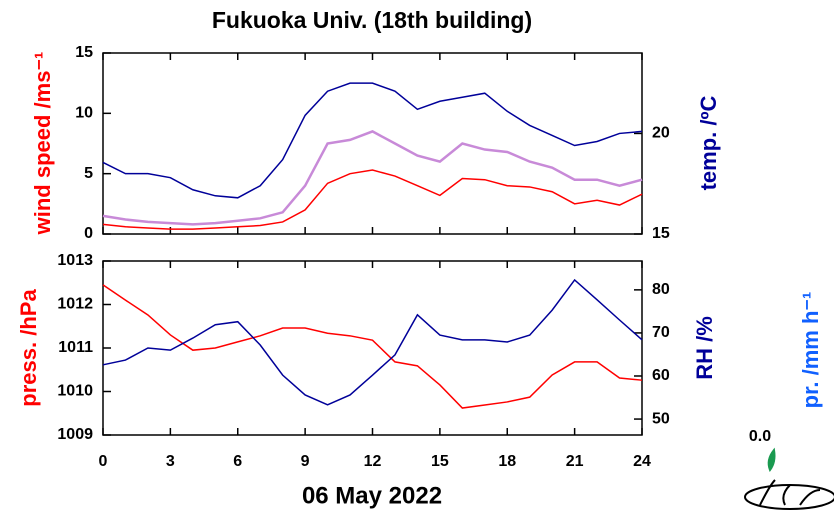  What do you see at coordinates (372, 495) in the screenshot?
I see `x-axis-label: 06 May 2022` at bounding box center [372, 495].